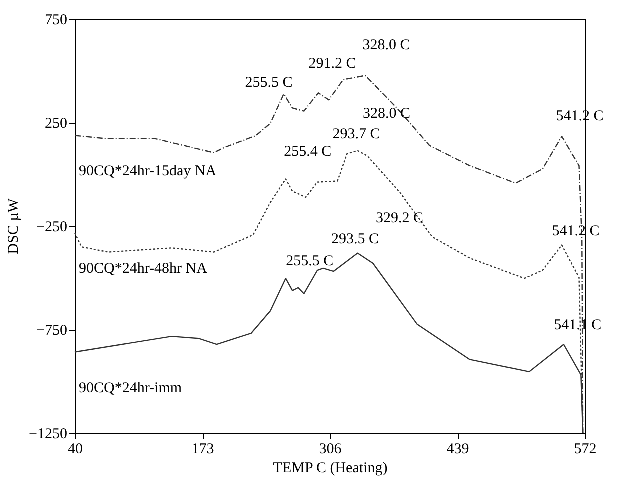 This screenshot has height=480, width=627. Describe the element at coordinates (356, 134) in the screenshot. I see `annotation: 293.7 C` at that location.